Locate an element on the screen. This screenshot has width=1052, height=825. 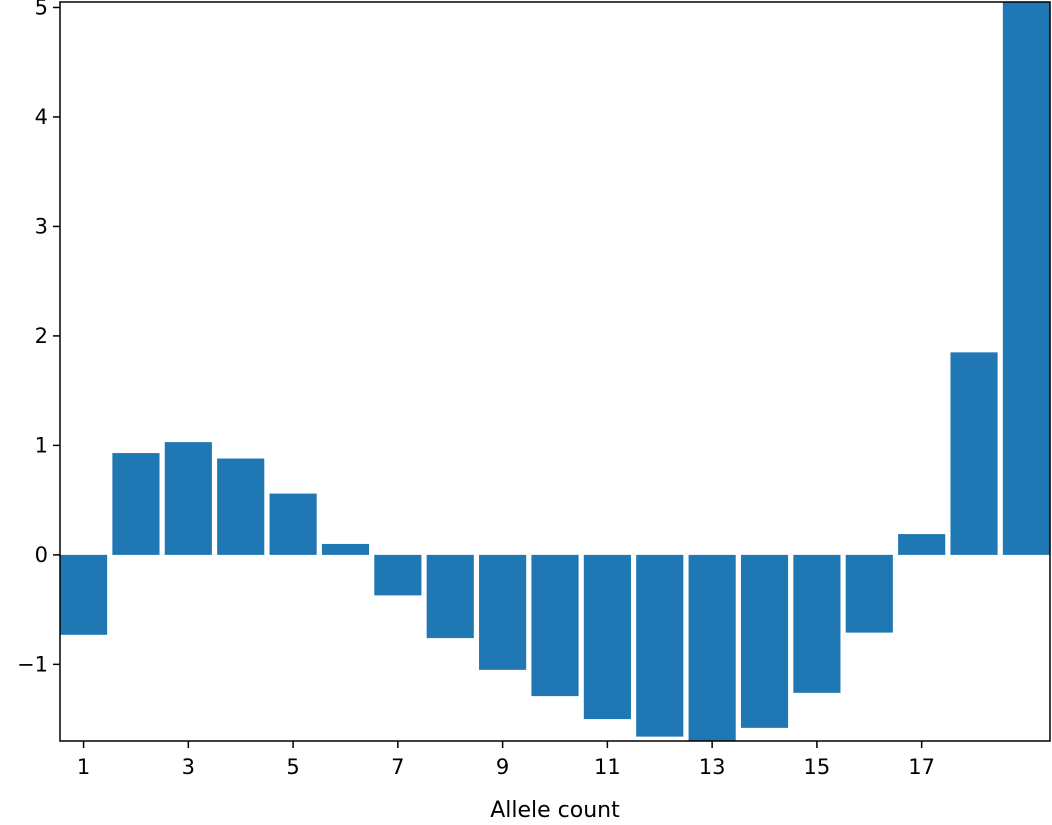
x-tick-label: 9 is located at coordinates (502, 767).